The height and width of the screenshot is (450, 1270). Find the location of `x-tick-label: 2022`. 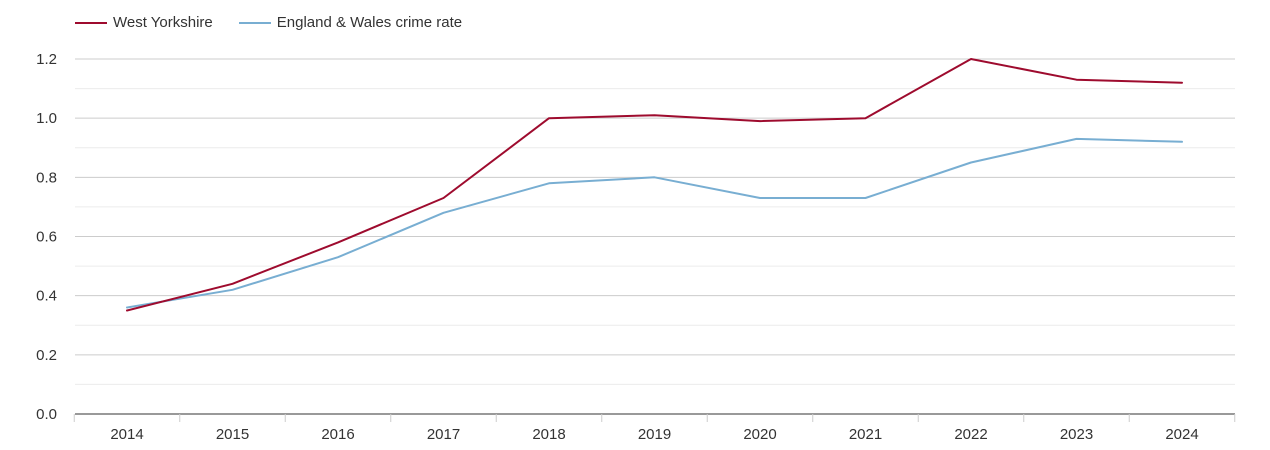

x-tick-label: 2022 is located at coordinates (970, 434).